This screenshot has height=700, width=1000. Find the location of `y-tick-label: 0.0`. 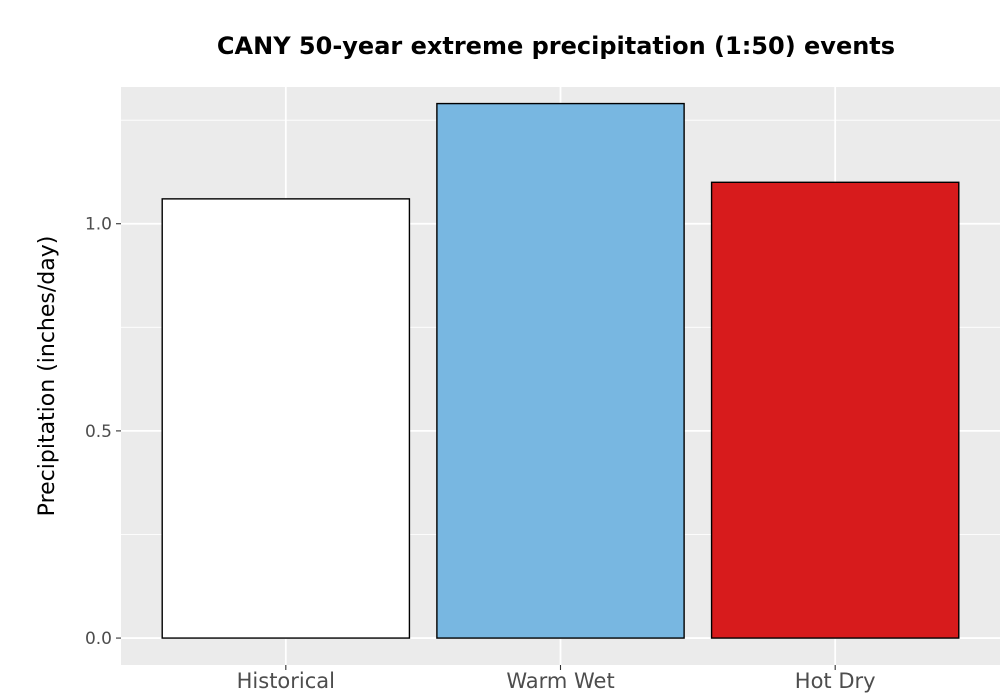

y-tick-label: 0.0 is located at coordinates (98, 639).